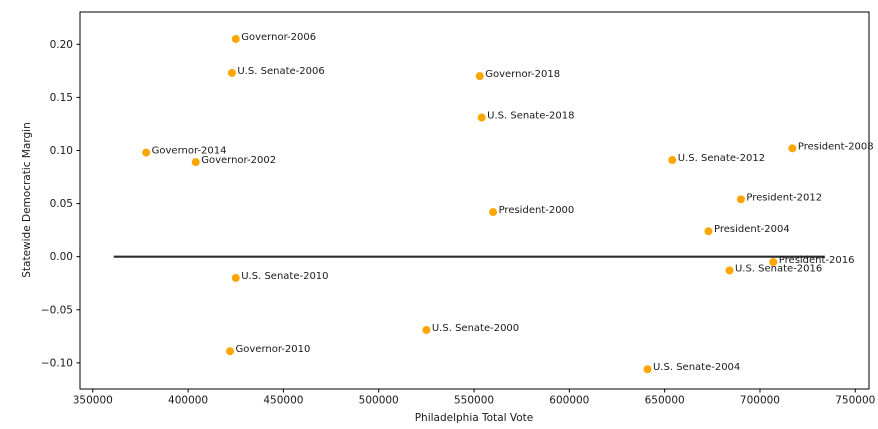 The height and width of the screenshot is (429, 878). Describe the element at coordinates (784, 197) in the screenshot. I see `point-label: President-2012` at that location.